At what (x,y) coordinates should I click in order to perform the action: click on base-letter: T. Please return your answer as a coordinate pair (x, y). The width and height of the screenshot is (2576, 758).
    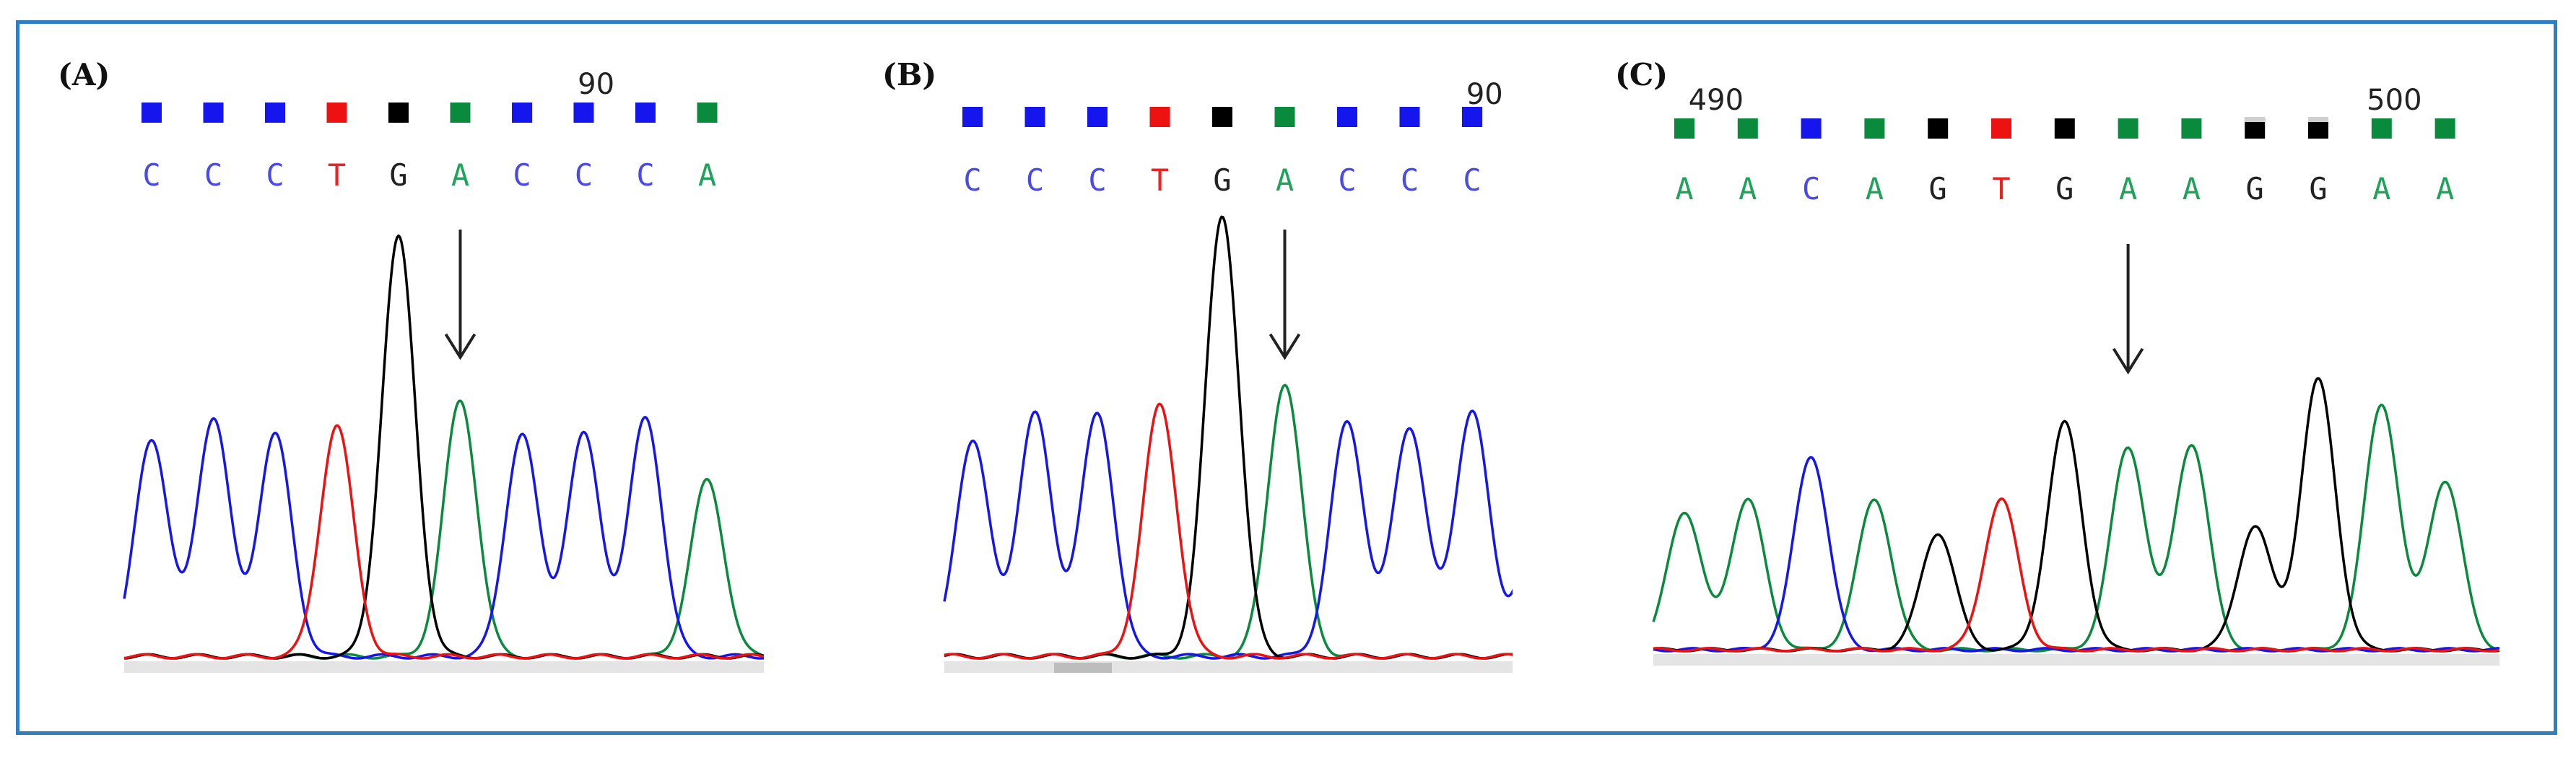
    Looking at the image, I should click on (1160, 180).